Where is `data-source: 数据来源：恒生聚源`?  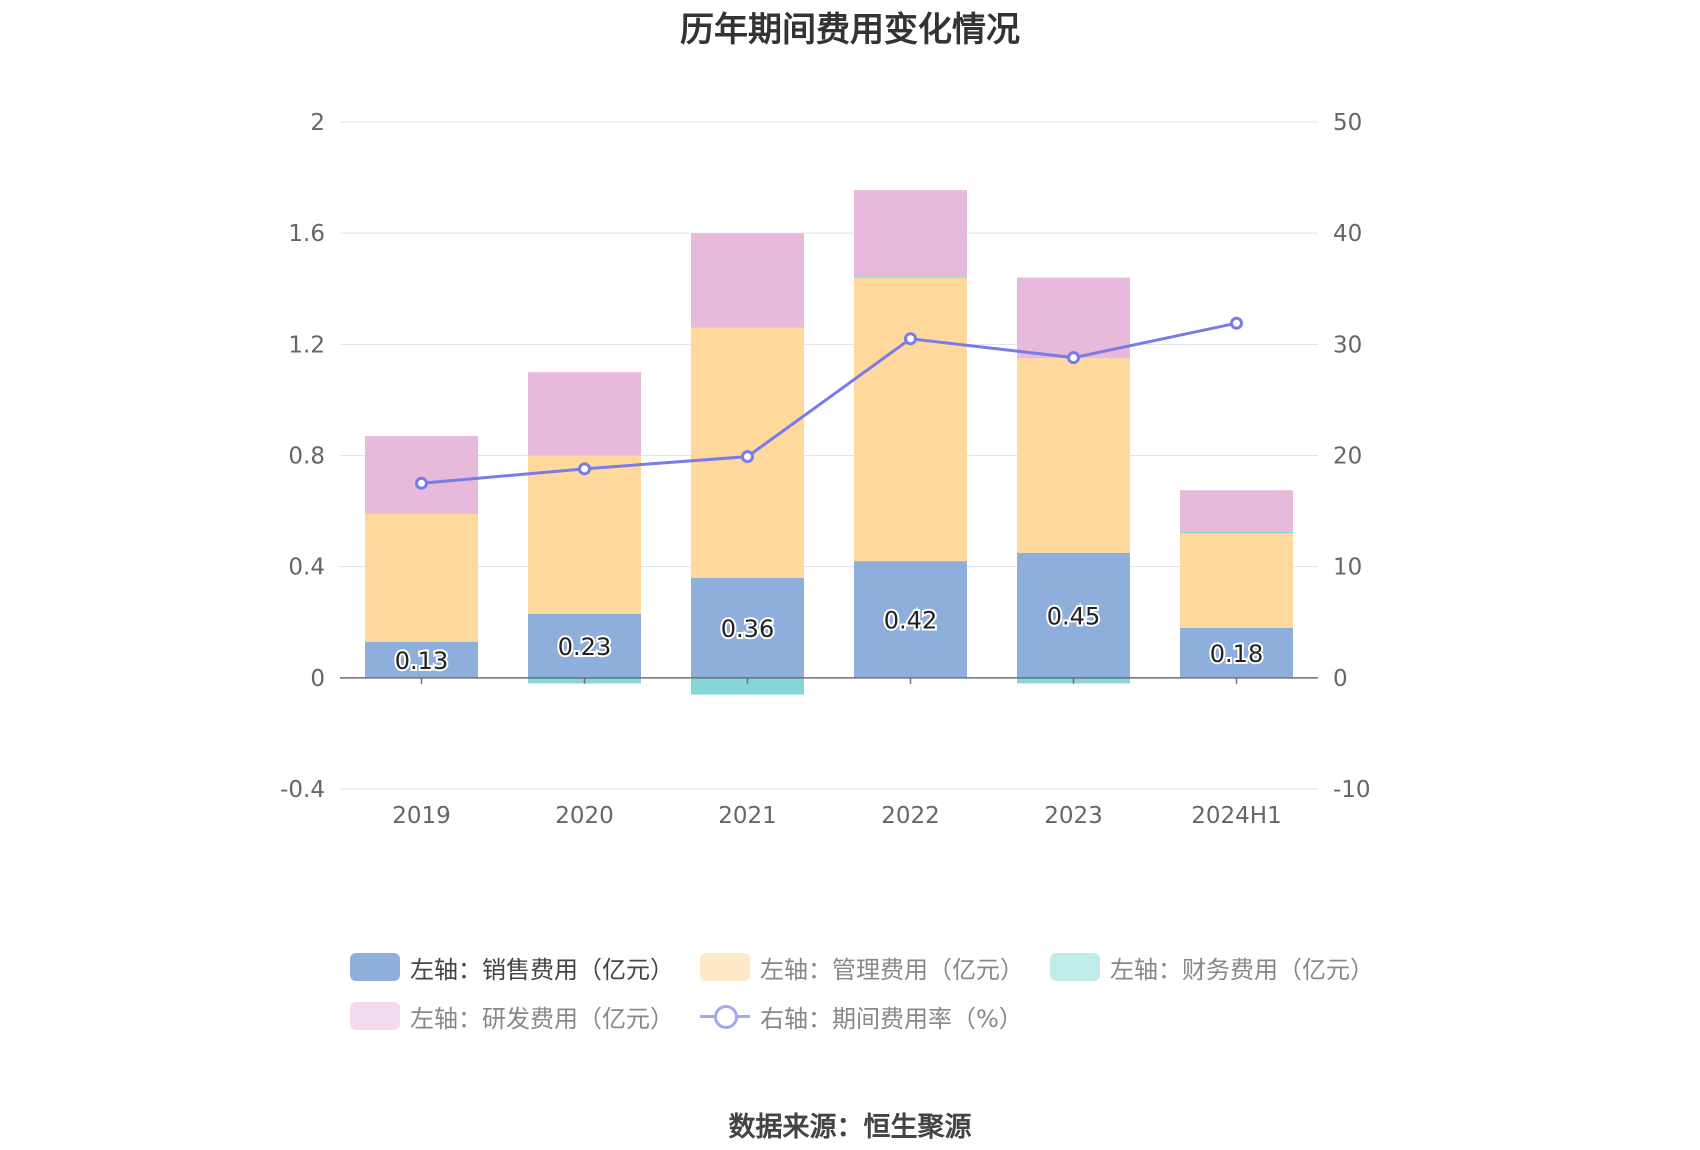
data-source: 数据来源：恒生聚源 is located at coordinates (850, 1127).